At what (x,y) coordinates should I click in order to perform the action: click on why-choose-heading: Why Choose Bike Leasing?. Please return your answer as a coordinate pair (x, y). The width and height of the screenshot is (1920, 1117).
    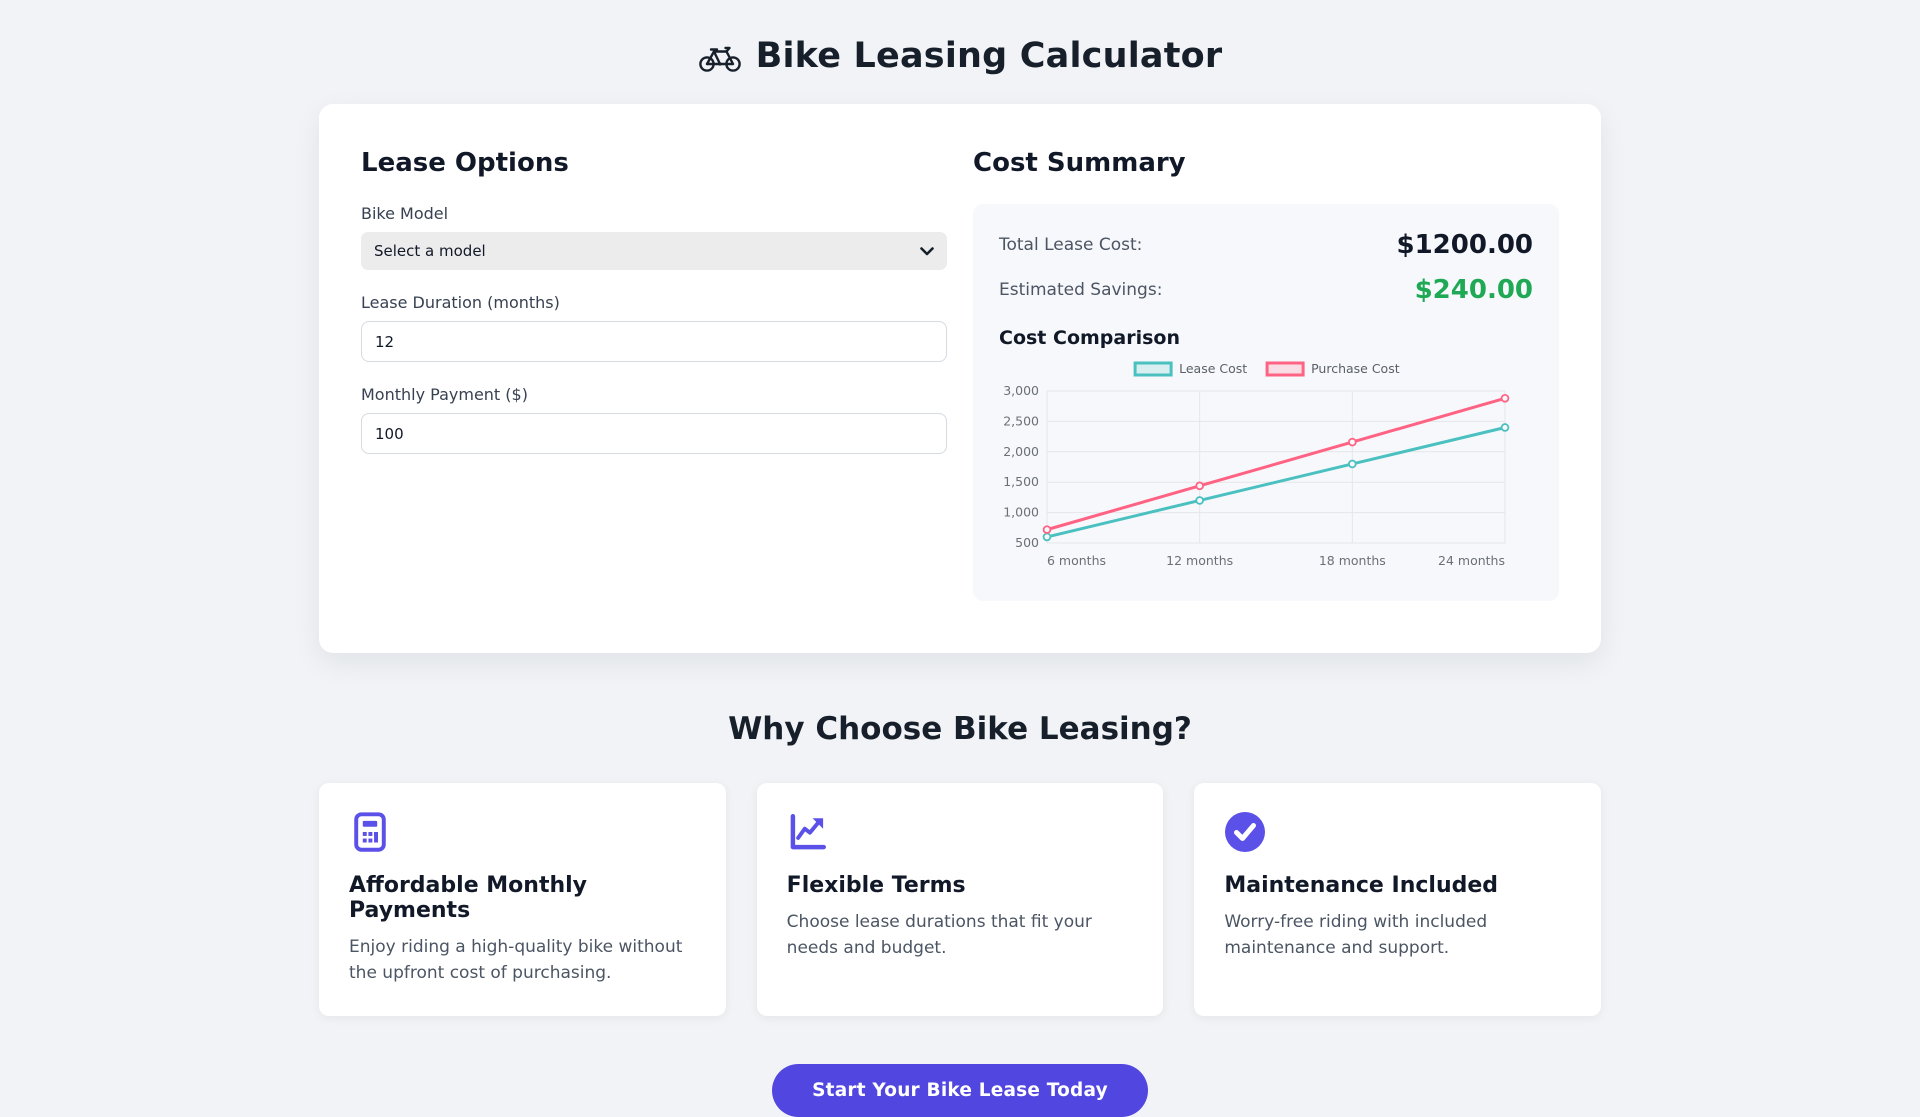
    Looking at the image, I should click on (960, 729).